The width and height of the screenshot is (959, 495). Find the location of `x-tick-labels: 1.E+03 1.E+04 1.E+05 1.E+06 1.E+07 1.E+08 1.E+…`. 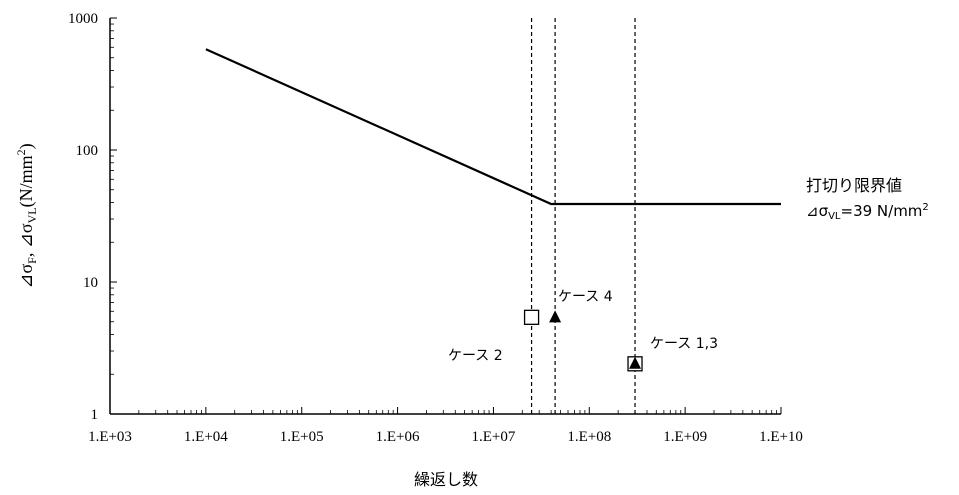

x-tick-labels: 1.E+03 1.E+04 1.E+05 1.E+06 1.E+07 1.E+08 1.E+… is located at coordinates (445, 437).